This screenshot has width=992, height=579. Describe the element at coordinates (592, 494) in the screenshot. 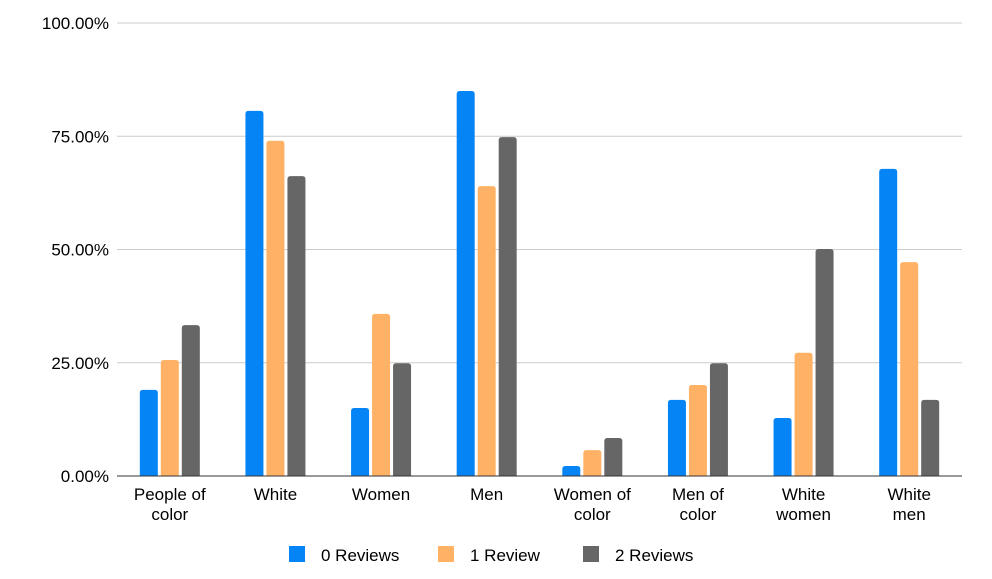

I see `x-tick-label: Women of` at that location.